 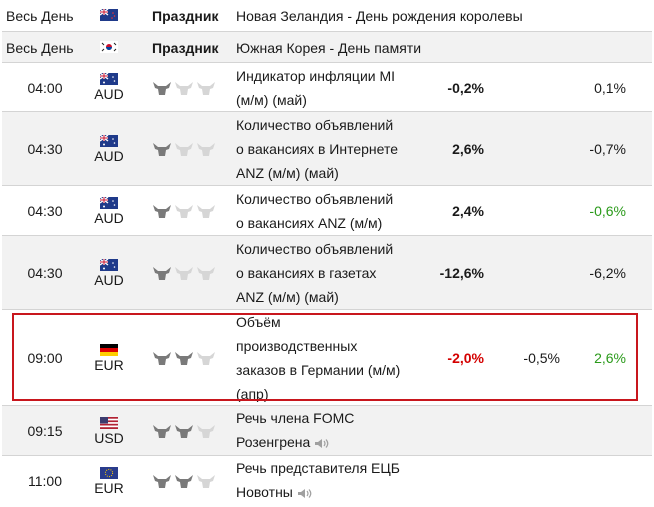 I want to click on event-name-line: о вакансиях в газетах, so click(x=306, y=273).